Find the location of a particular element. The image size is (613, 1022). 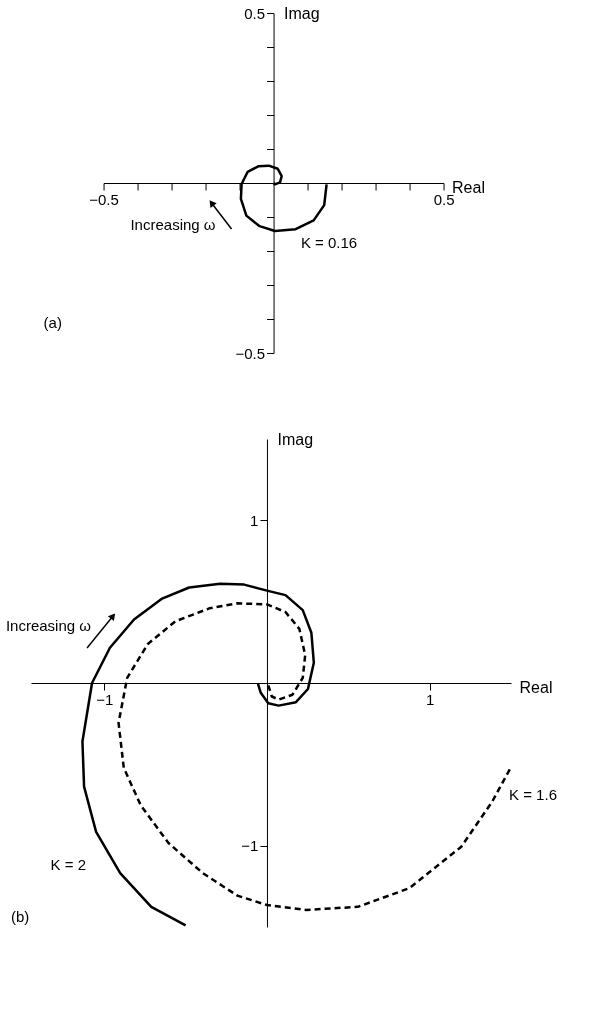

series-label: K = 1.6 is located at coordinates (533, 795).